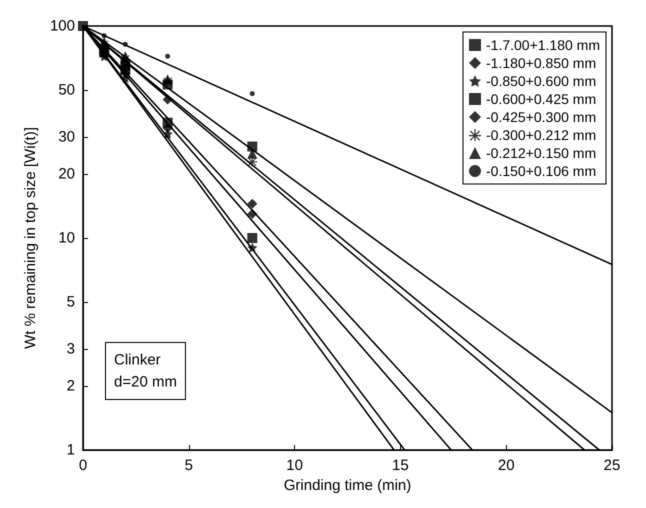  What do you see at coordinates (70, 450) in the screenshot?
I see `y-tick-label: 1` at bounding box center [70, 450].